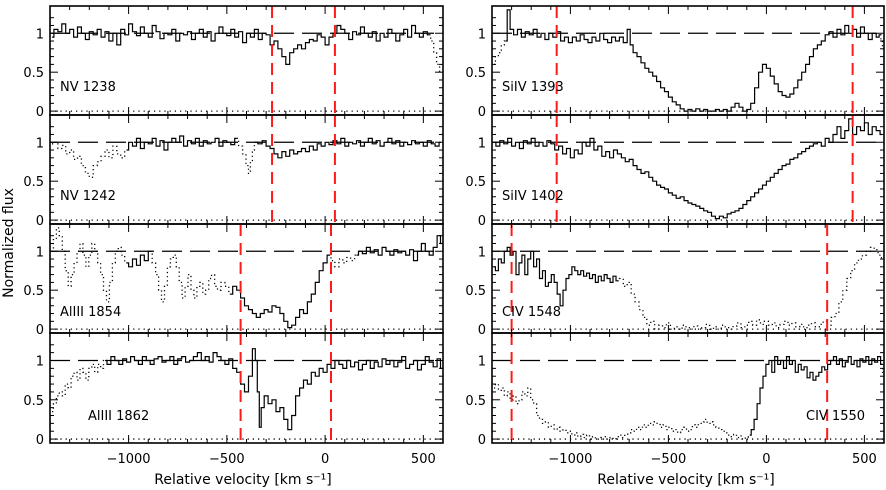 The width and height of the screenshot is (886, 490). Describe the element at coordinates (533, 196) in the screenshot. I see `line-label-siiv-1402: SiIV 1402` at that location.